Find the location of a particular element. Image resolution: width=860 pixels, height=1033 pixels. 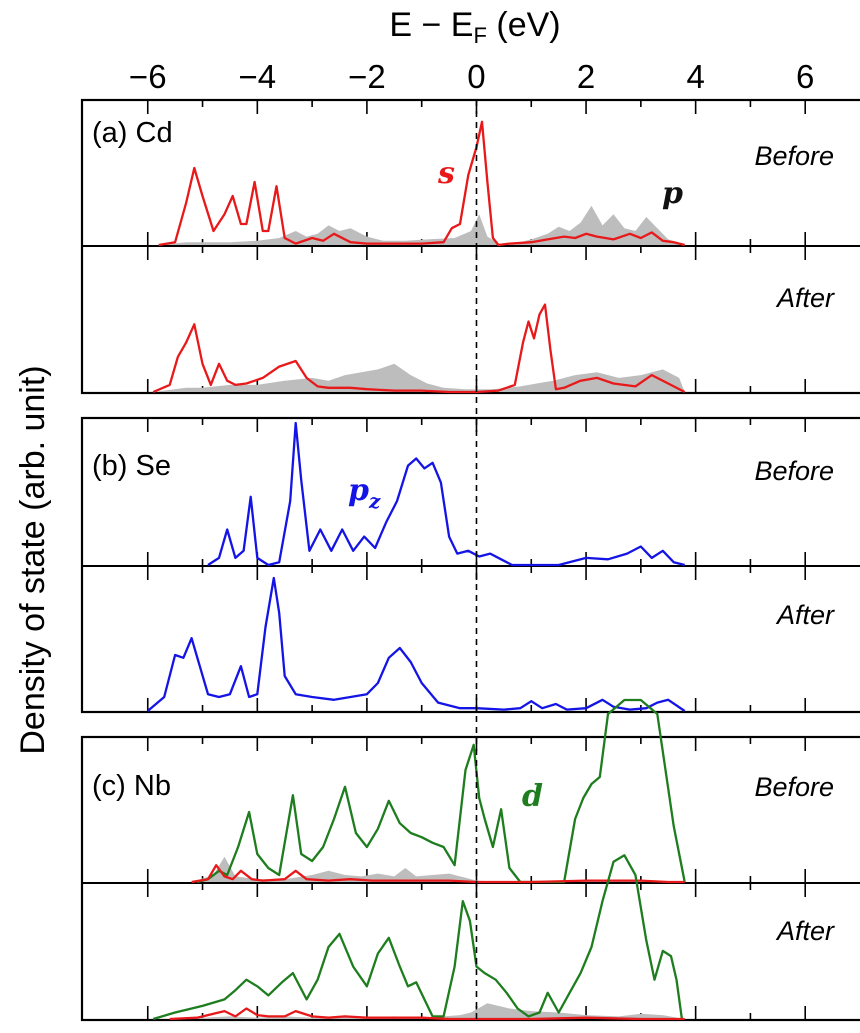

orbital-label-pz: pz is located at coordinates (364, 493).